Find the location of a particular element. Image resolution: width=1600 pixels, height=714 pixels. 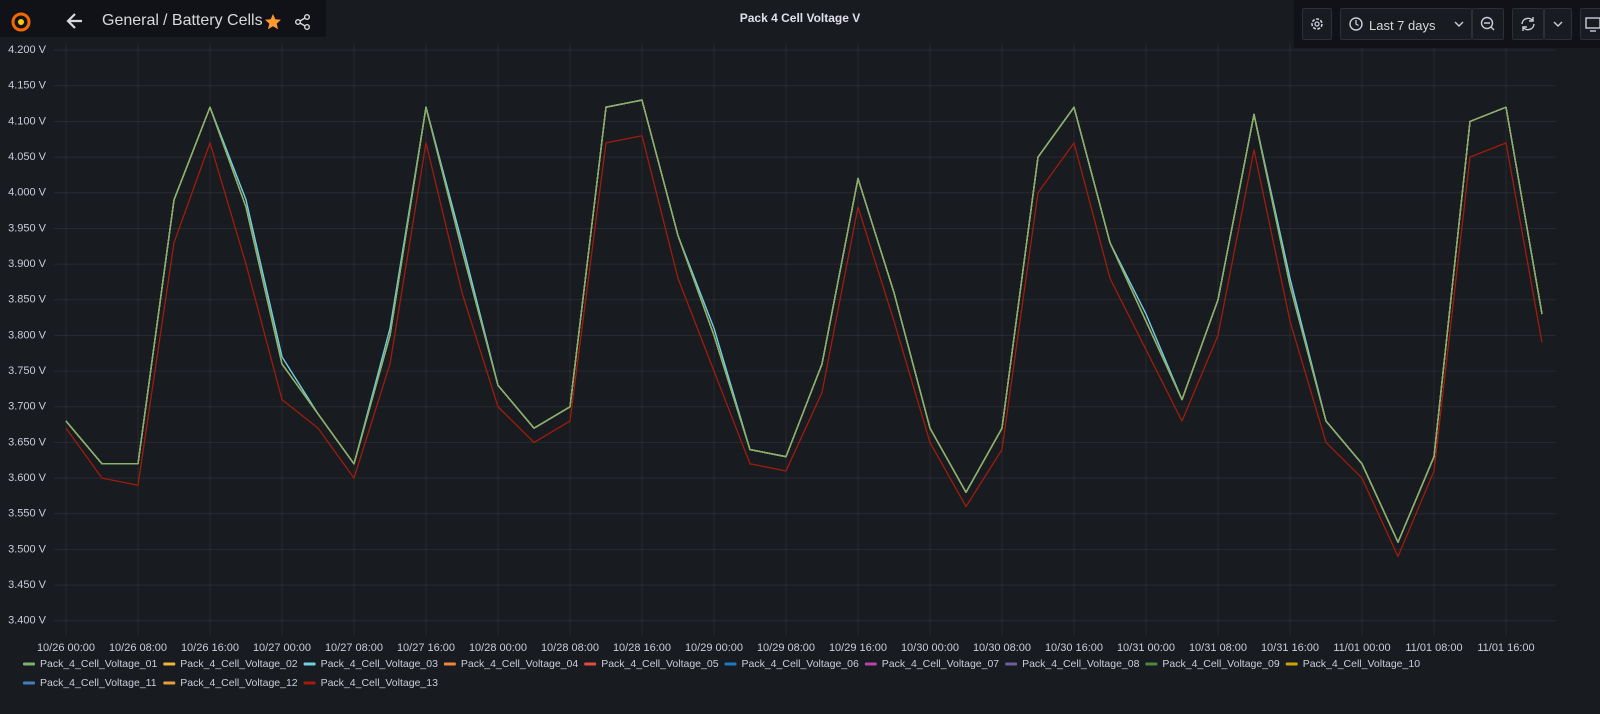

x-tick-label: 11/01 16:00 is located at coordinates (1505, 648).